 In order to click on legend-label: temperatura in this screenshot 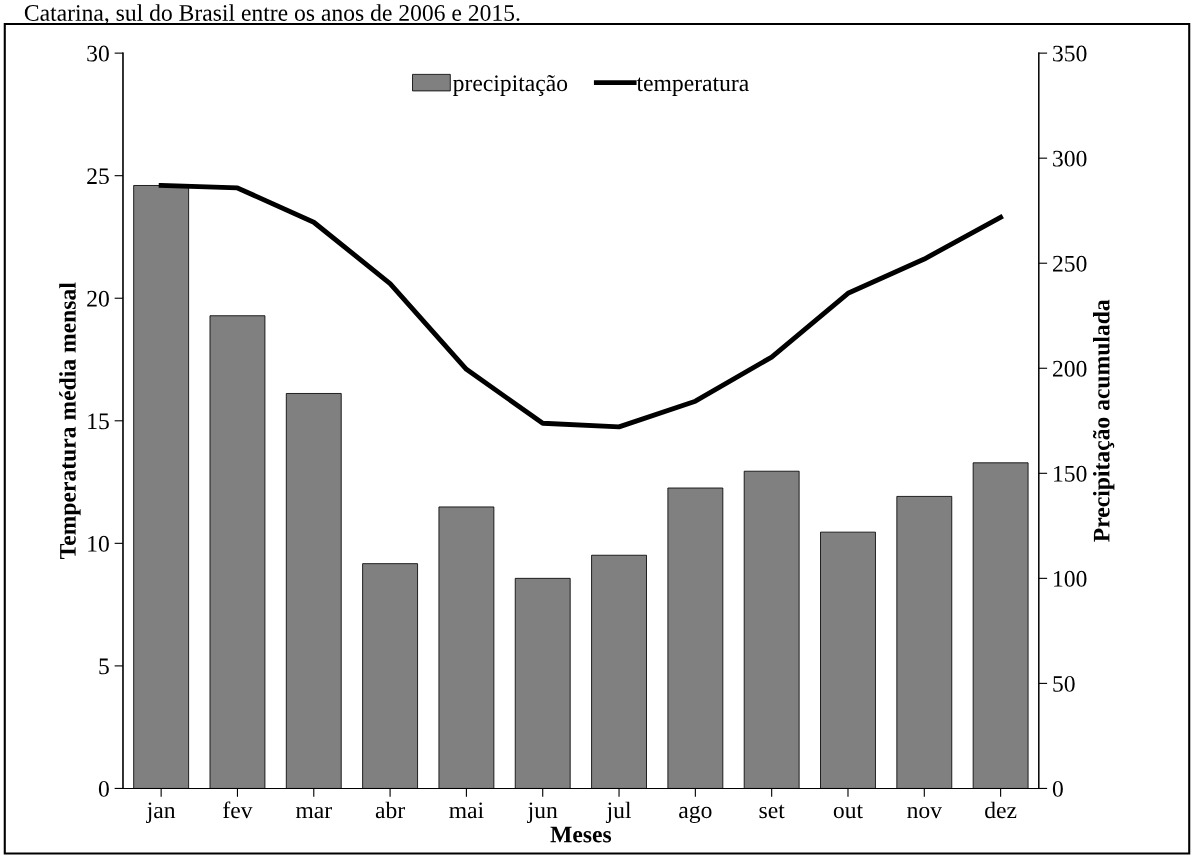, I will do `click(692, 86)`.